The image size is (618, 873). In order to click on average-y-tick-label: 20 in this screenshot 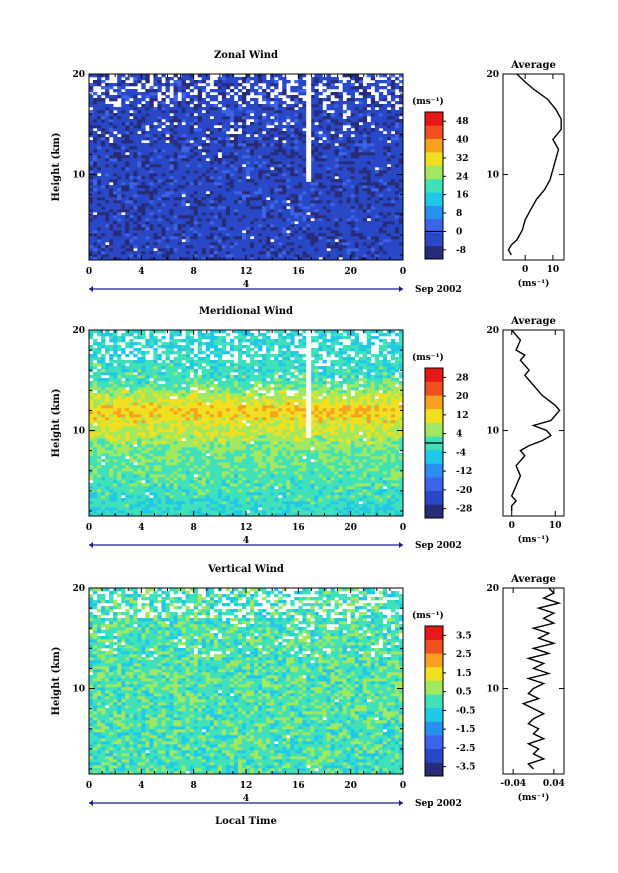, I will do `click(492, 75)`.